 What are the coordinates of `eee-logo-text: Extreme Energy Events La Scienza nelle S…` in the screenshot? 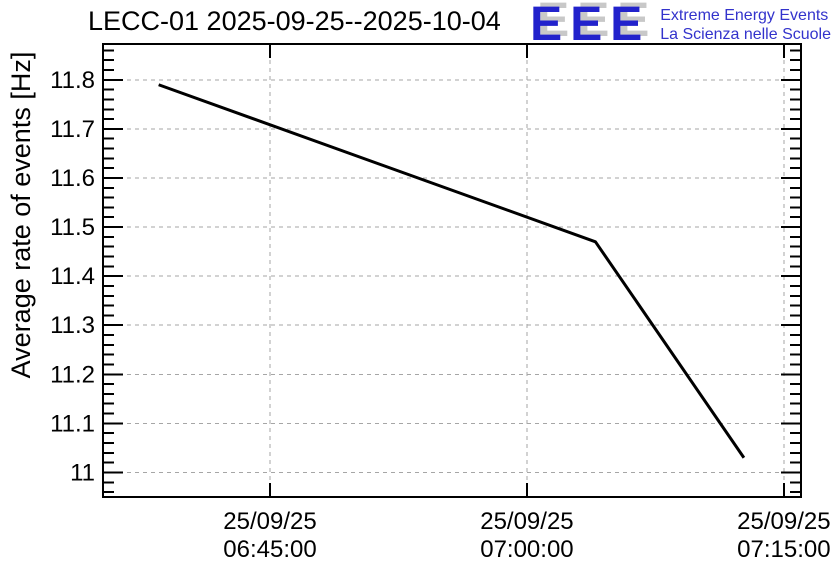 It's located at (745, 23).